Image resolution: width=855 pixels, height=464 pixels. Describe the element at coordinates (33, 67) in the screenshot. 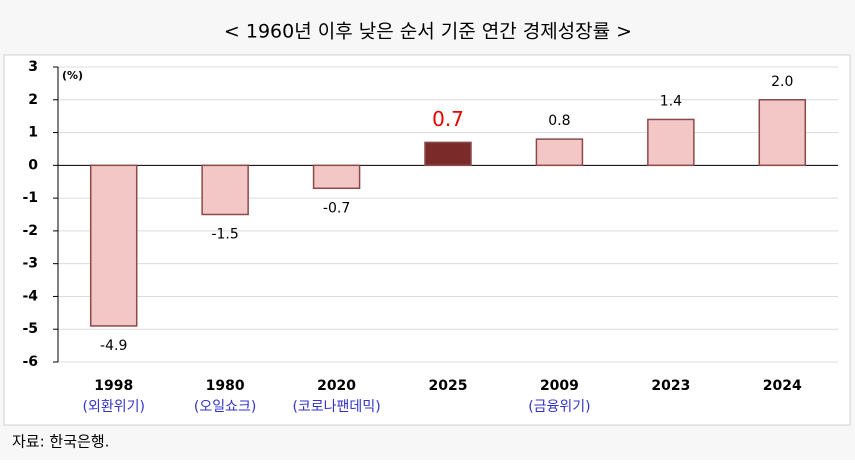

I see `y-tick-label: 3` at that location.